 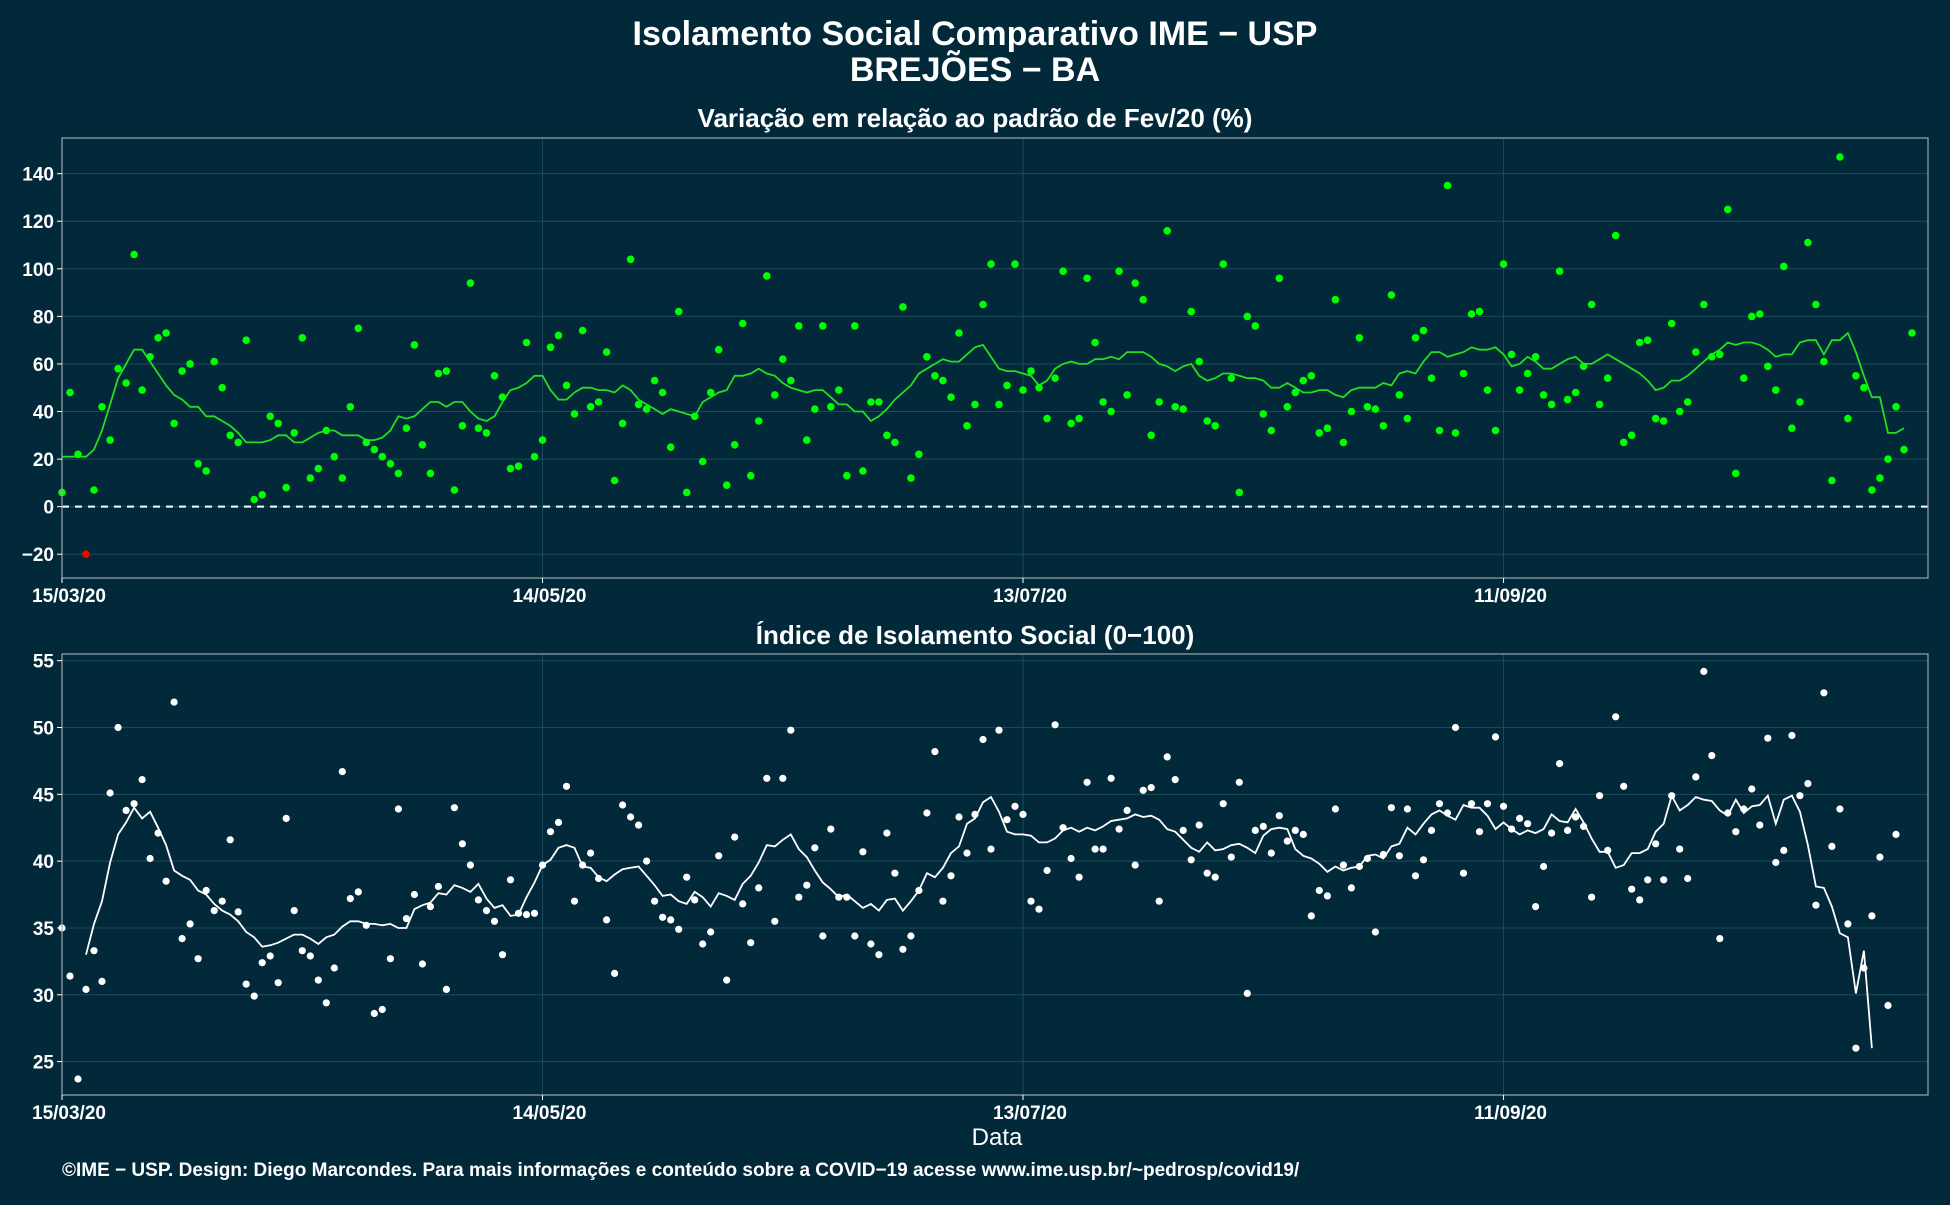 What do you see at coordinates (69, 596) in the screenshot?
I see `top-x-tick-label: 15/03/20` at bounding box center [69, 596].